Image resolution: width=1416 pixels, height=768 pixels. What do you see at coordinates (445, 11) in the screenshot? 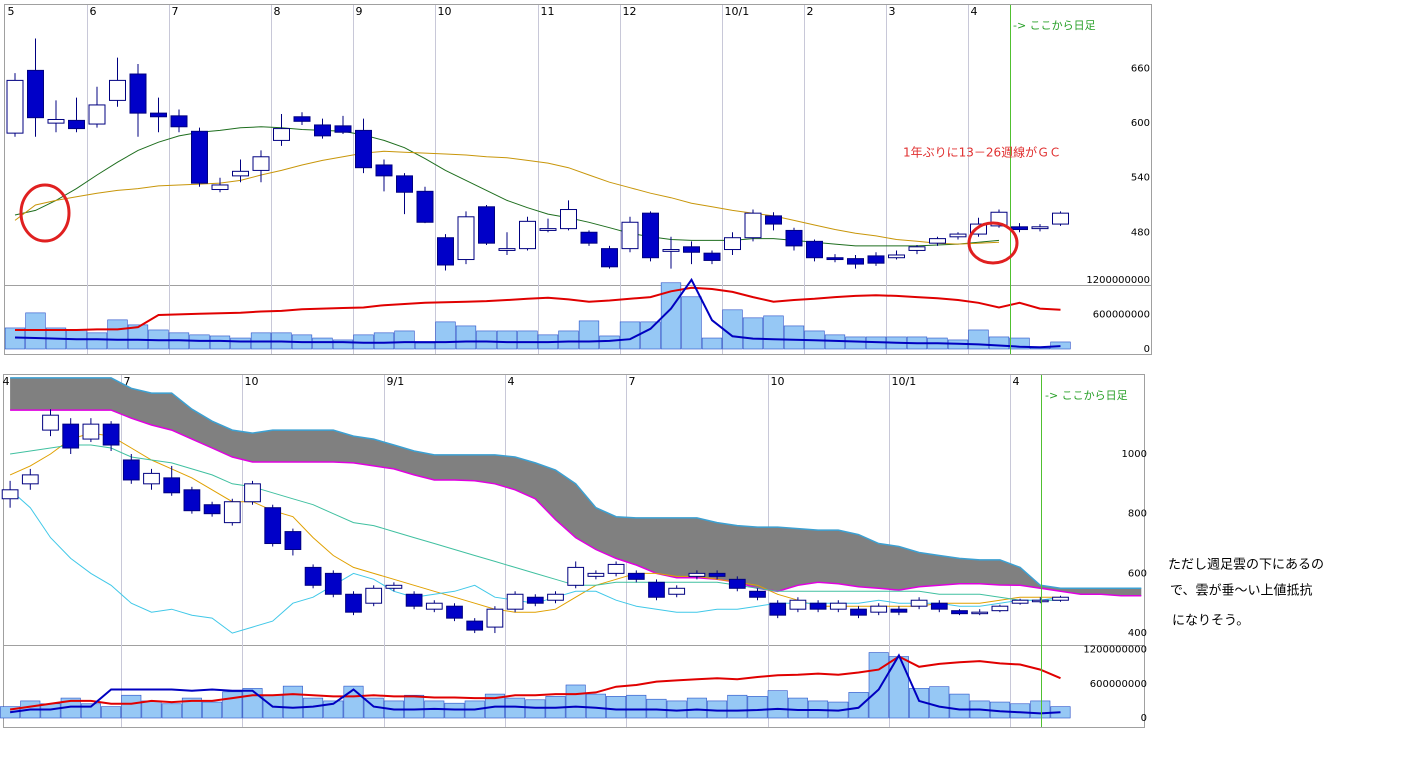
I see `x-tick-label: 10` at bounding box center [445, 11].